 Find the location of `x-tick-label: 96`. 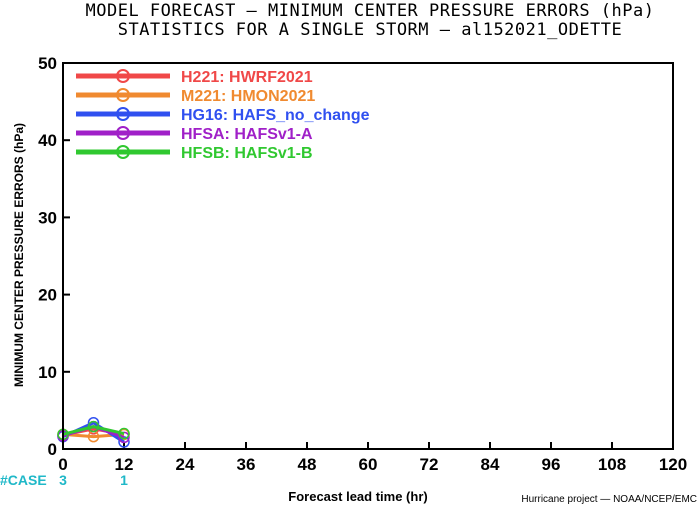

x-tick-label: 96 is located at coordinates (551, 464).